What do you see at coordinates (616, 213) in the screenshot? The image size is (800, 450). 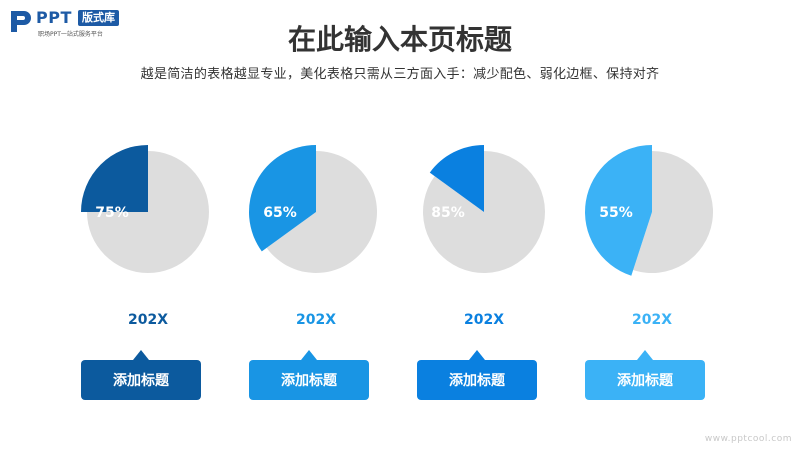 I see `pie-4-data-label: 55%` at bounding box center [616, 213].